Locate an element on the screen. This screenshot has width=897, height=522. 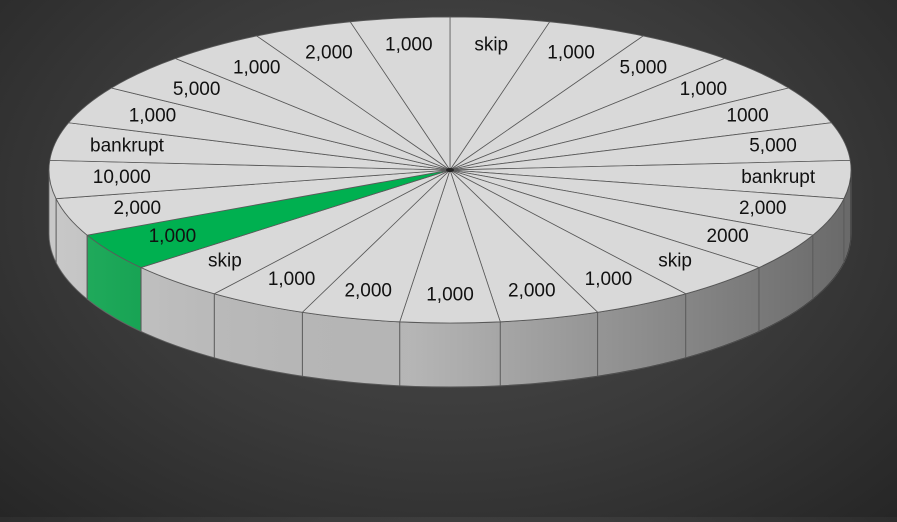
wheel-hub is located at coordinates (450, 170).